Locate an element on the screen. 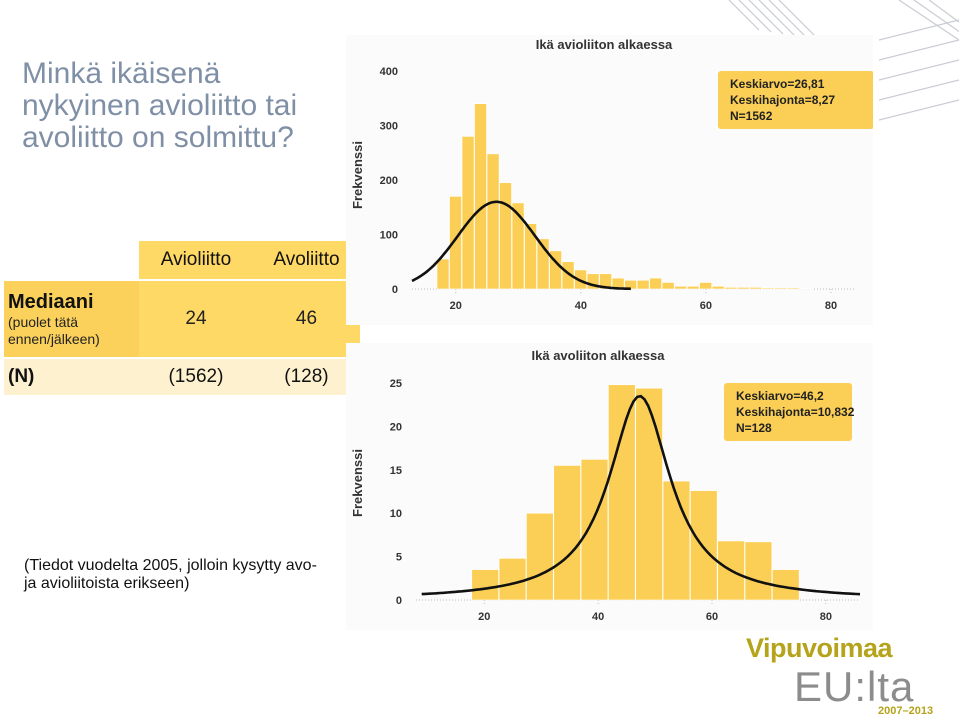 Image resolution: width=959 pixels, height=719 pixels. median-label: Mediaani is located at coordinates (51, 301).